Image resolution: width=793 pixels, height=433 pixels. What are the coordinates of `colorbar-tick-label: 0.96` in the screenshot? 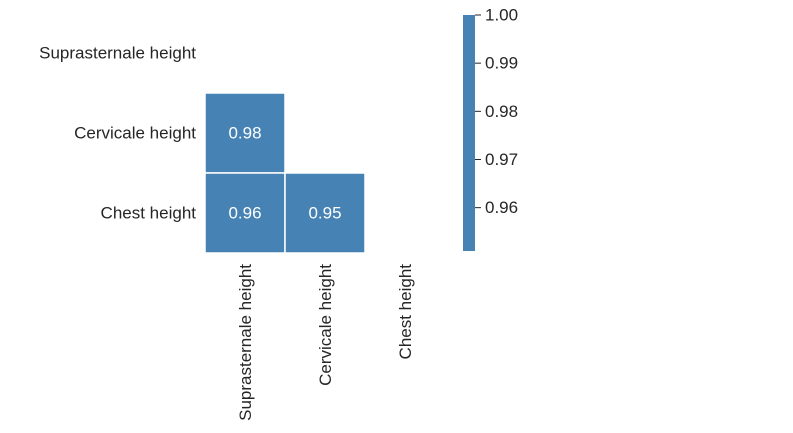 It's located at (501, 207).